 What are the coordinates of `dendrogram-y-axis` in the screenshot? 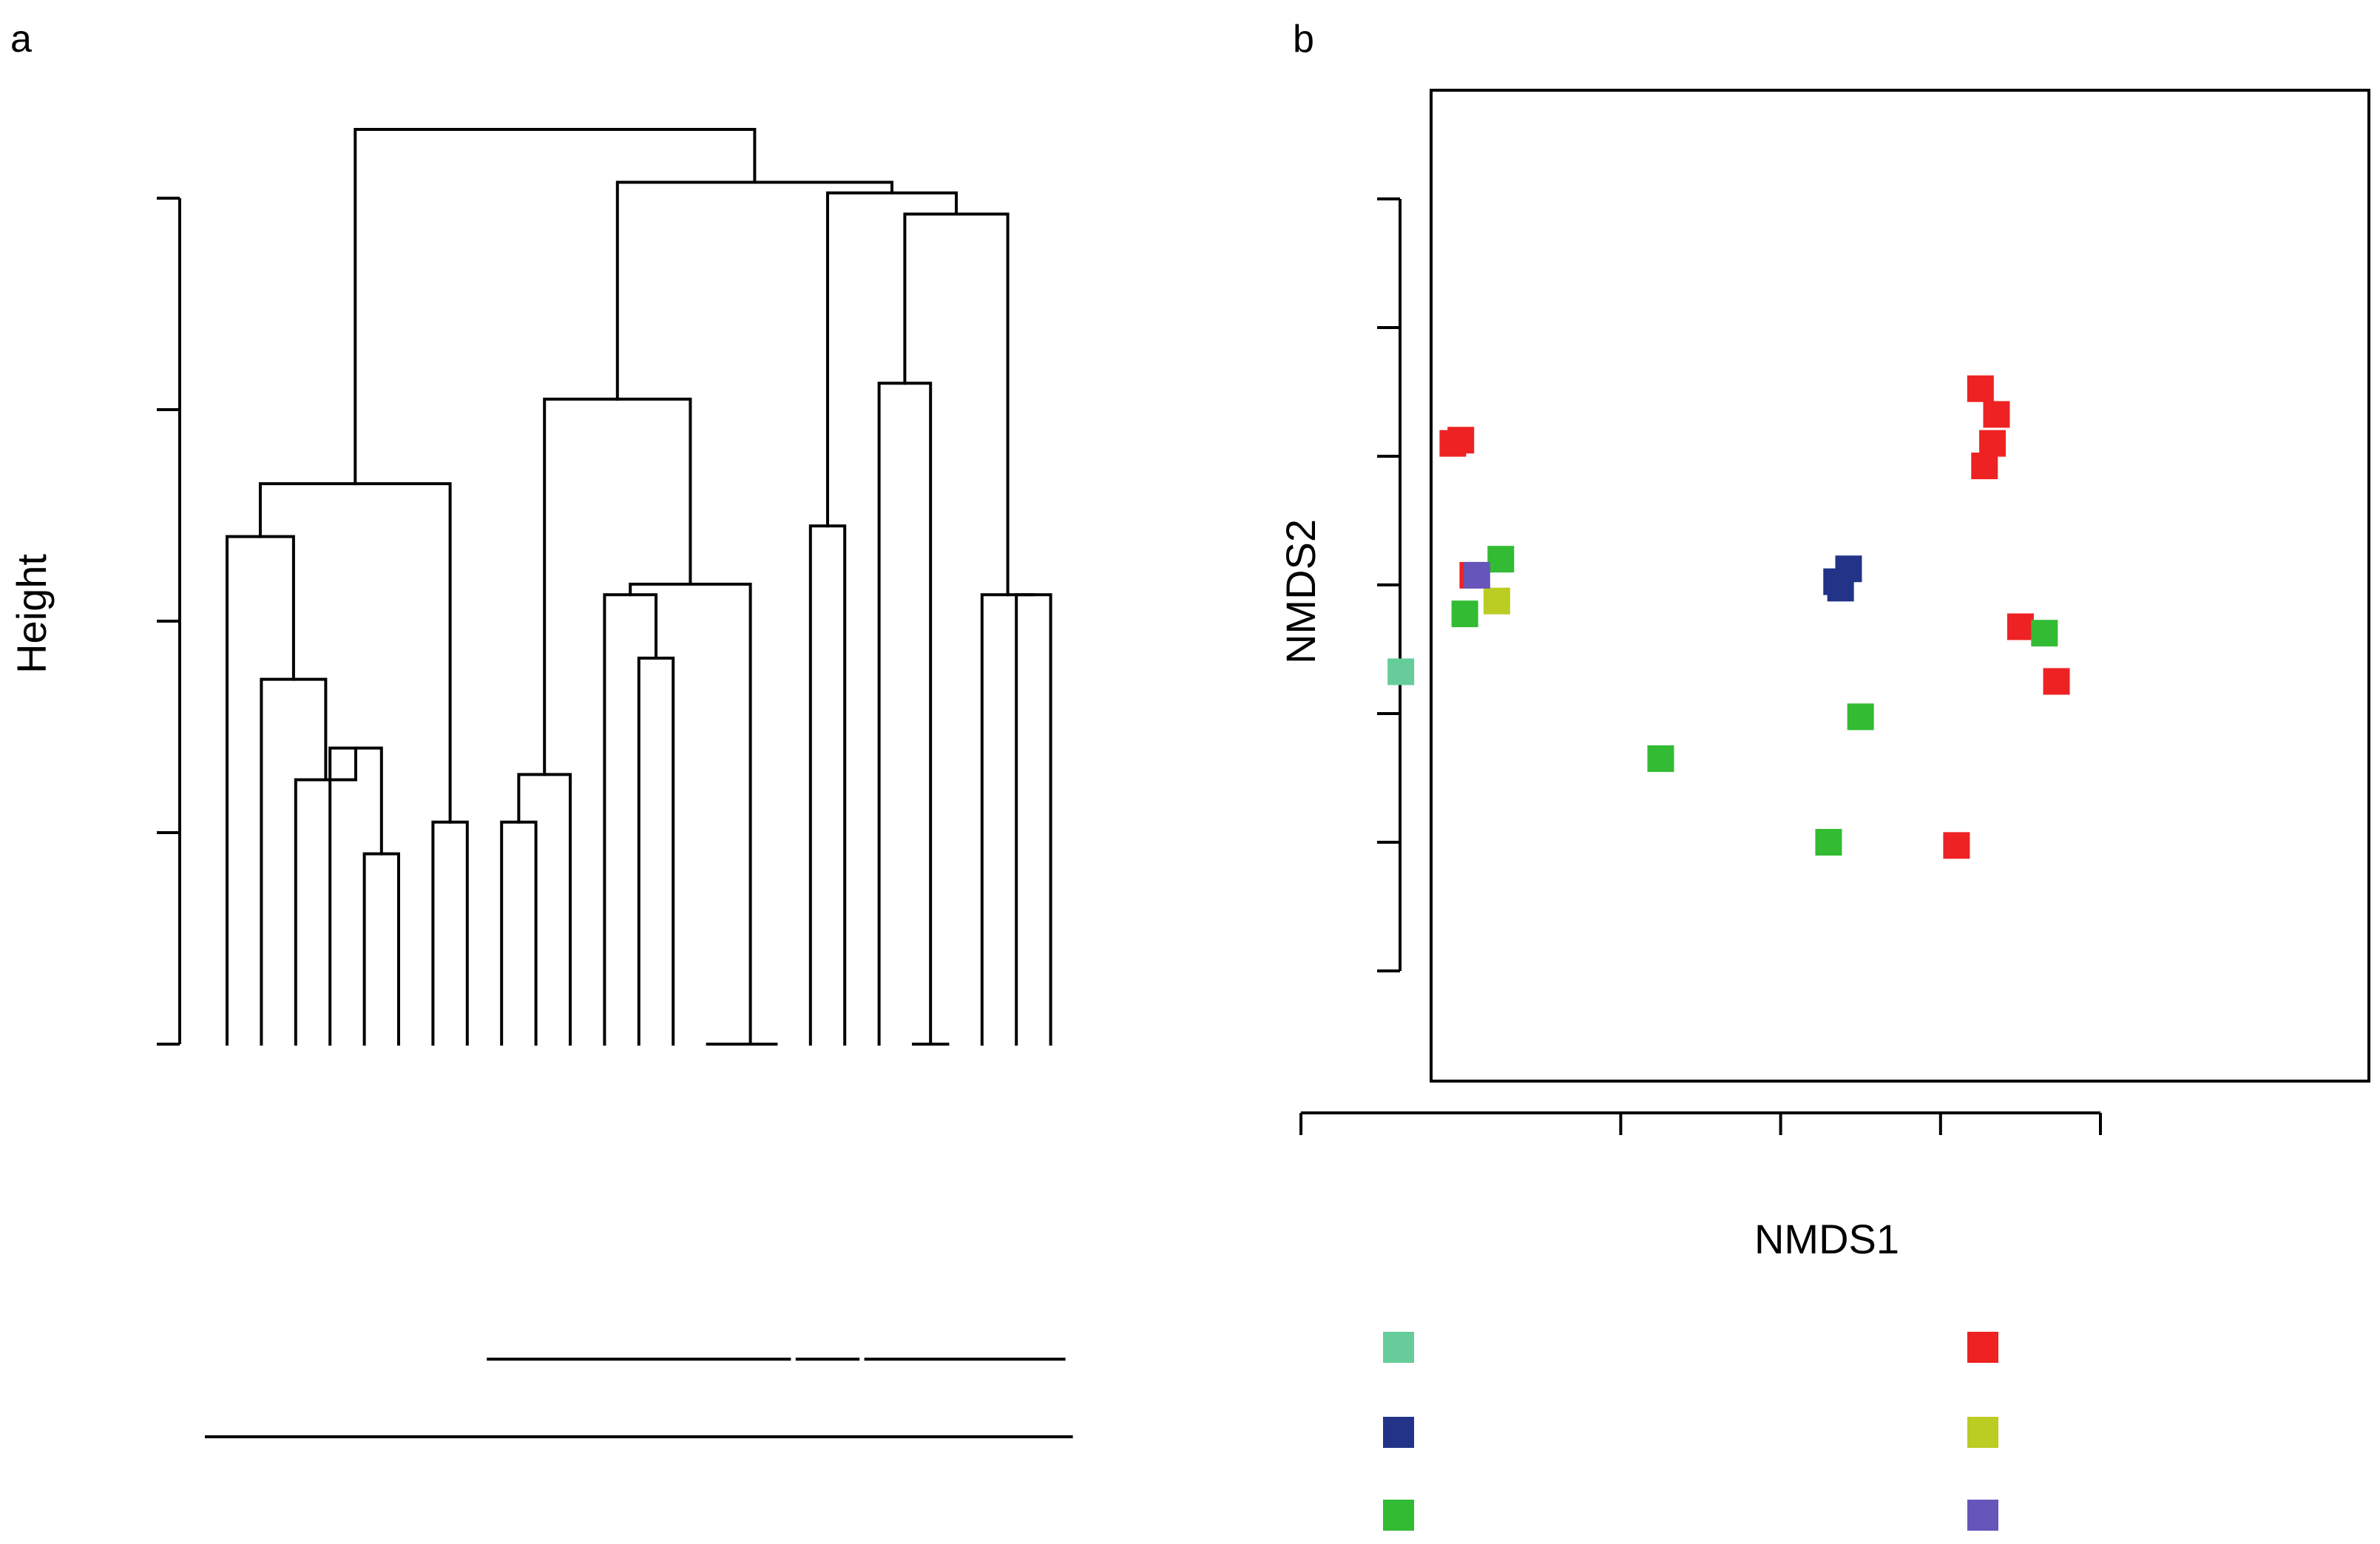 It's located at (169, 621).